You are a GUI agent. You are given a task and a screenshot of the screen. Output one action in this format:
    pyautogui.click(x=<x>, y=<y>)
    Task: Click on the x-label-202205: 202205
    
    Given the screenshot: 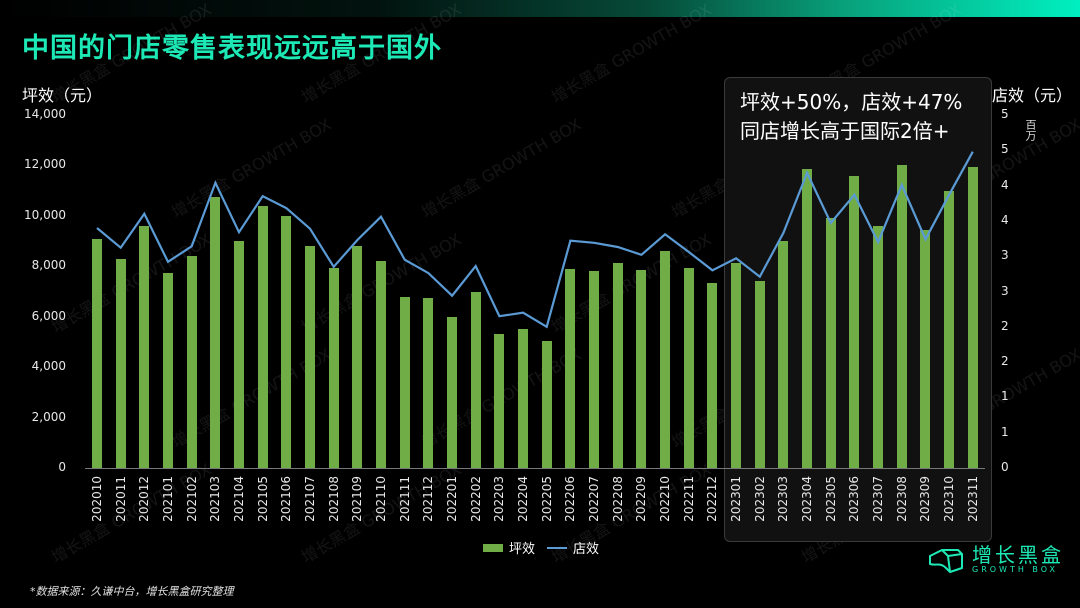 What is the action you would take?
    pyautogui.click(x=546, y=499)
    